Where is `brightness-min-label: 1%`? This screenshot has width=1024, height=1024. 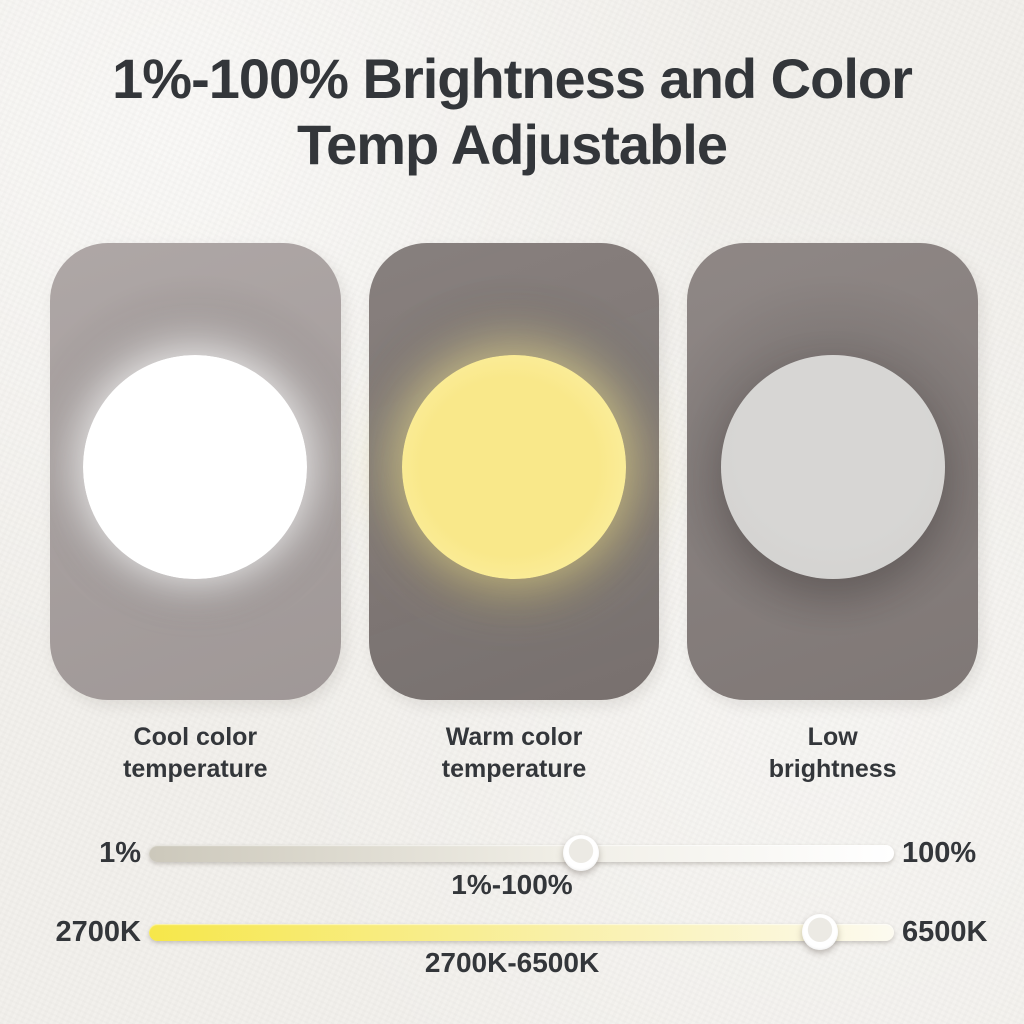 brightness-min-label: 1% is located at coordinates (120, 852).